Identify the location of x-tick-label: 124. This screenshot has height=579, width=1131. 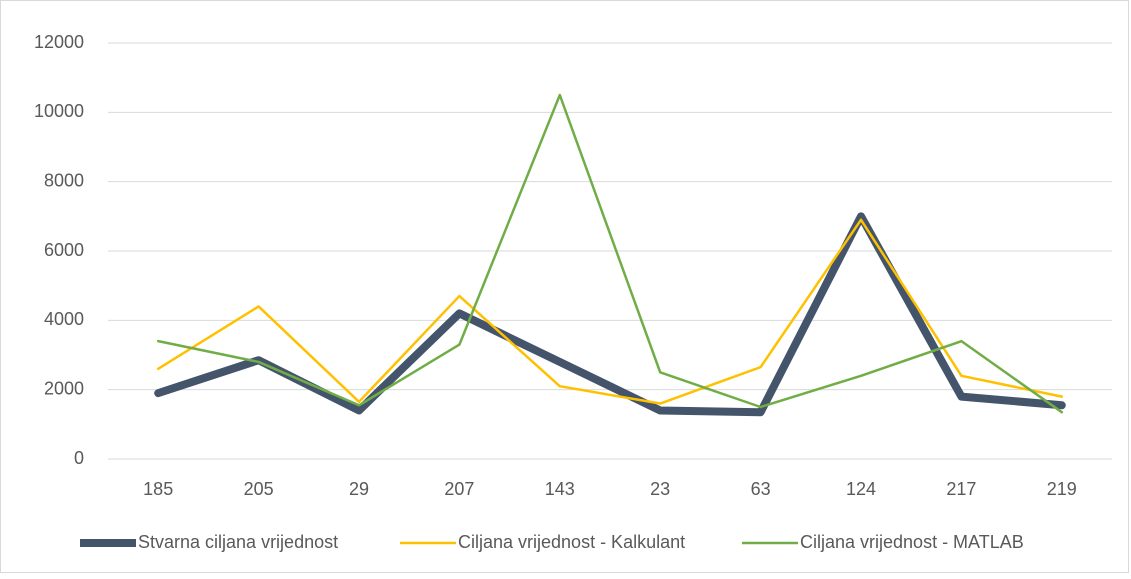
(861, 489).